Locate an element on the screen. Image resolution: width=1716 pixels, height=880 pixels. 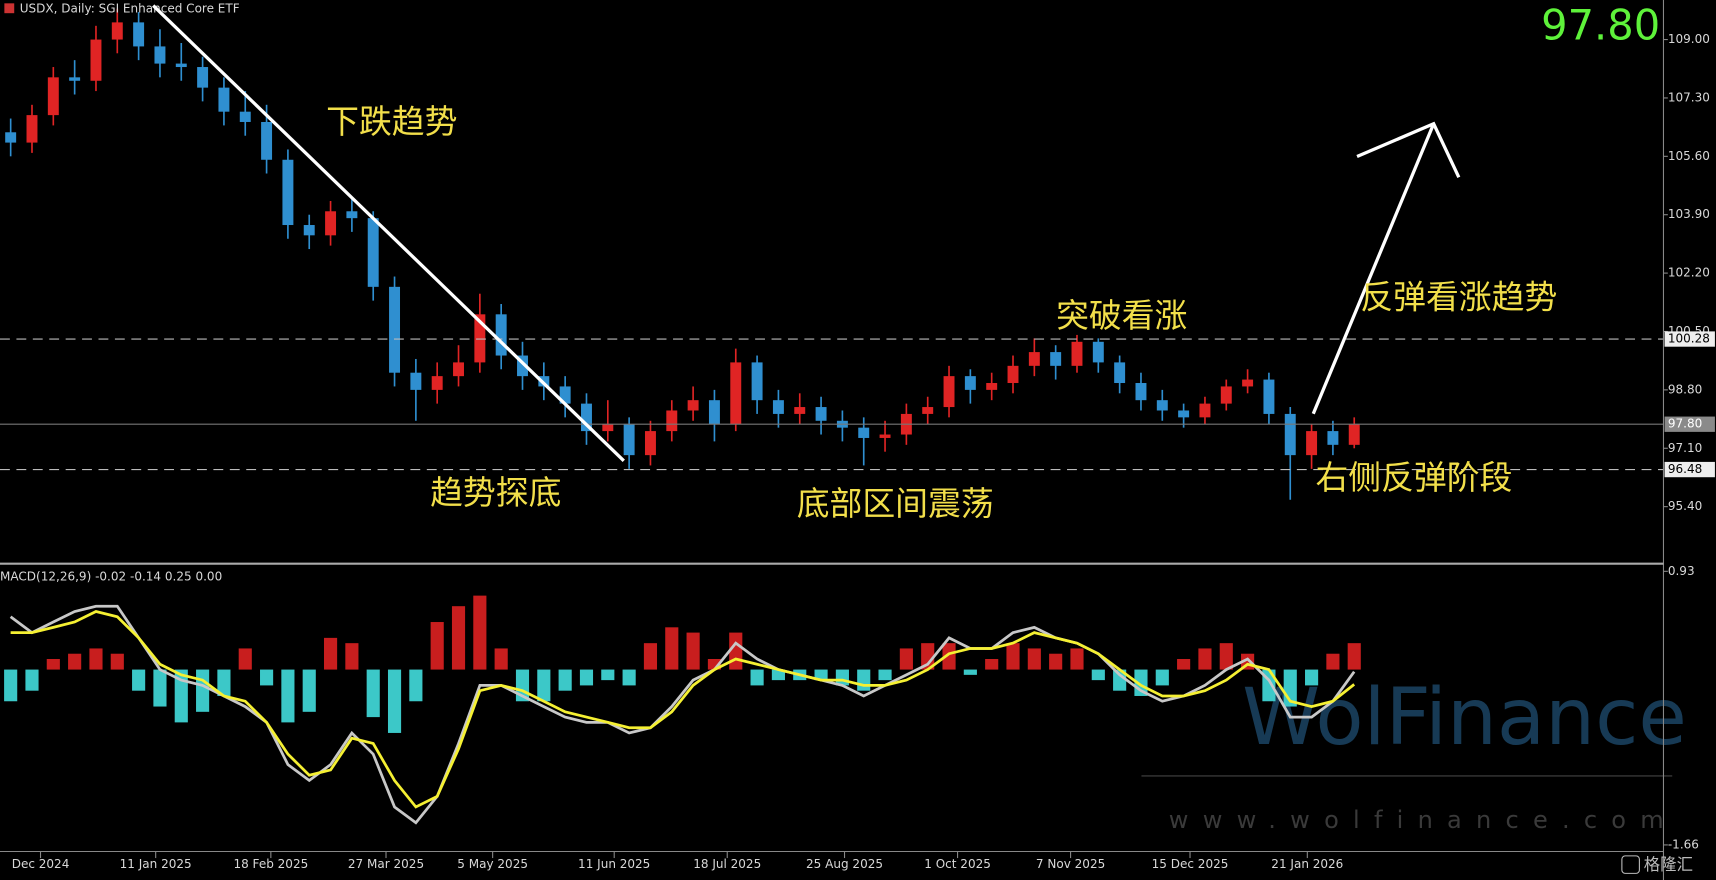
x-tick-label: 5 May 2025 is located at coordinates (492, 864).